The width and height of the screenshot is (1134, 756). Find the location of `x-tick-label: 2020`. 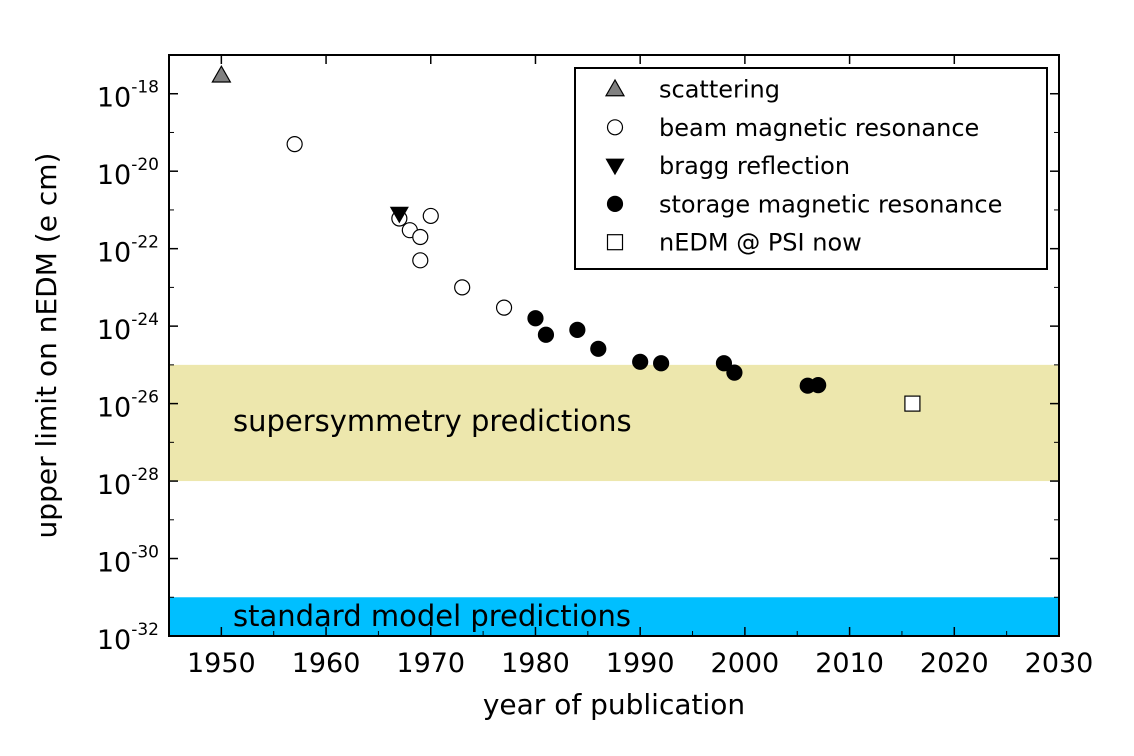

x-tick-label: 2020 is located at coordinates (954, 663).